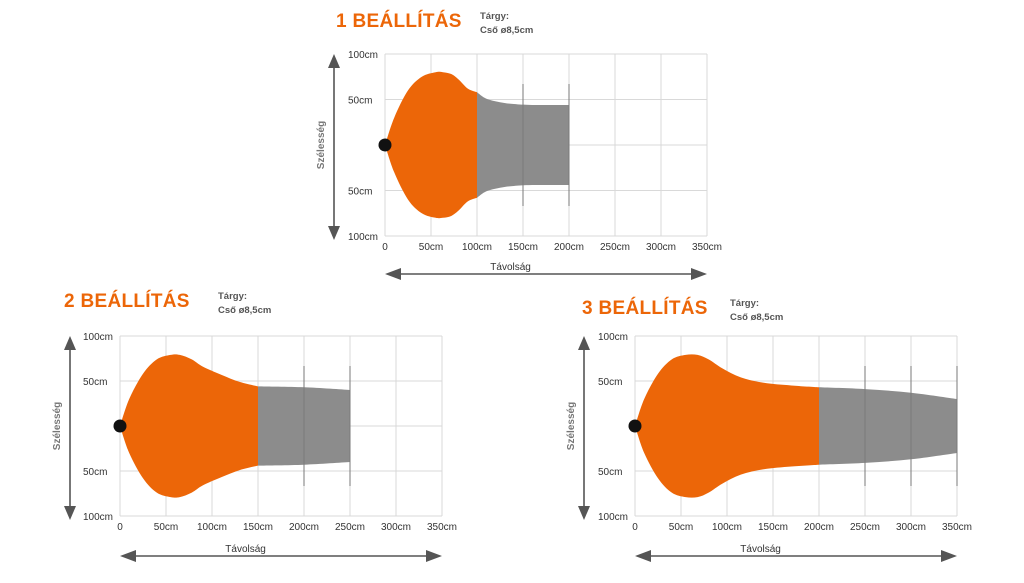 This screenshot has width=1024, height=583. I want to click on chart-title: 2 BEÁLLÍTÁS, so click(127, 301).